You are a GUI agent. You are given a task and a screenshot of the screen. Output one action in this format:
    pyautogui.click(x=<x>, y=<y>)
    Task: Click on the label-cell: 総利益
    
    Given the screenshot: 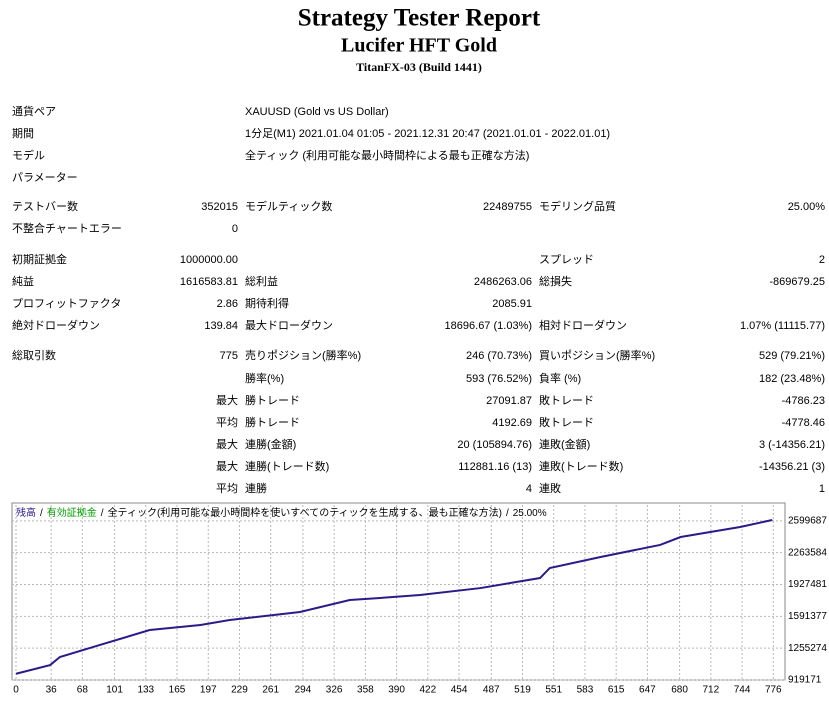 What is the action you would take?
    pyautogui.click(x=261, y=281)
    